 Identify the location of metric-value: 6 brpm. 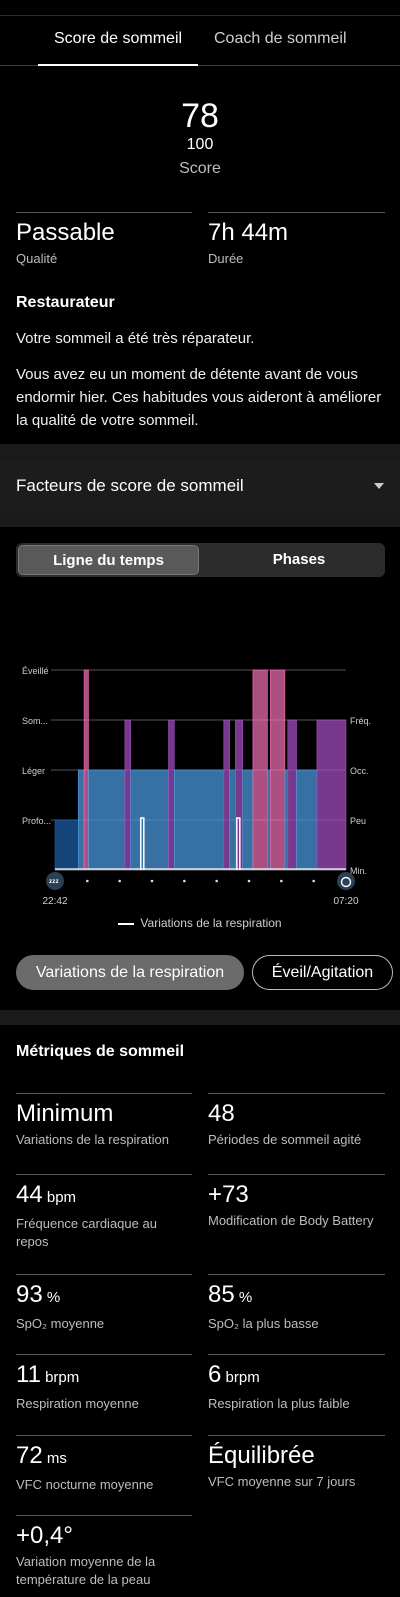
(296, 1376).